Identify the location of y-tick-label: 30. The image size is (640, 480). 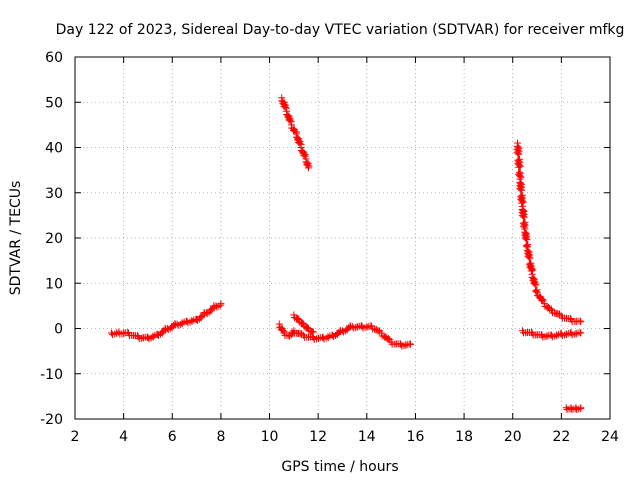
(54, 194).